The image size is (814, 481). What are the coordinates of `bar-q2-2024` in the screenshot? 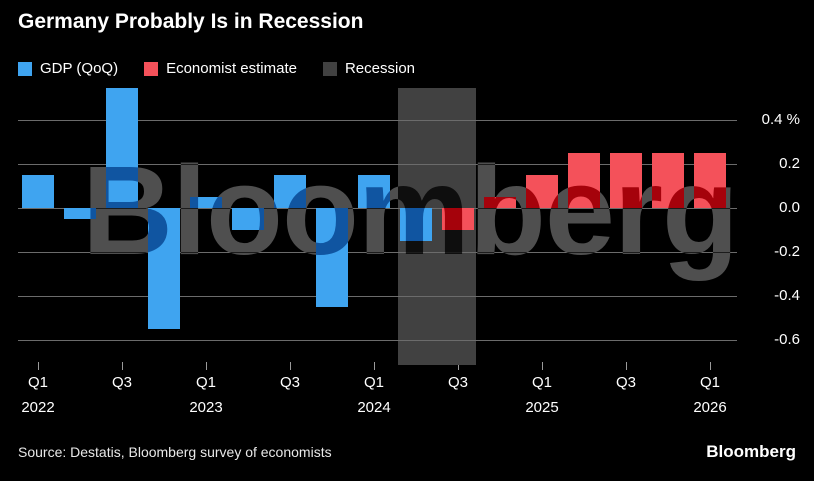 It's located at (416, 224).